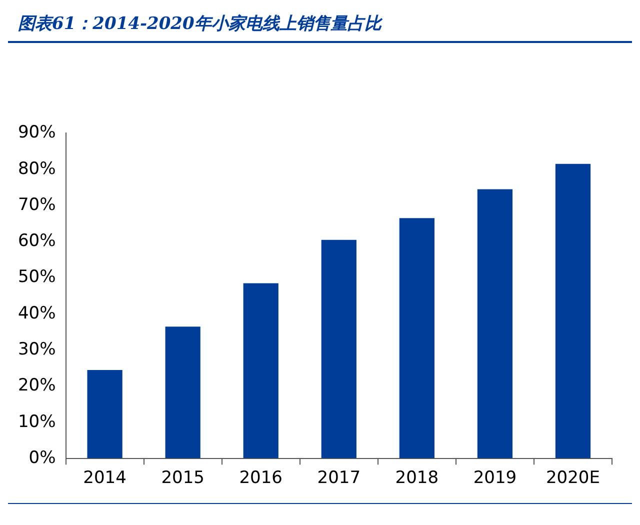  Describe the element at coordinates (182, 478) in the screenshot. I see `x-tick-label: 2015` at that location.